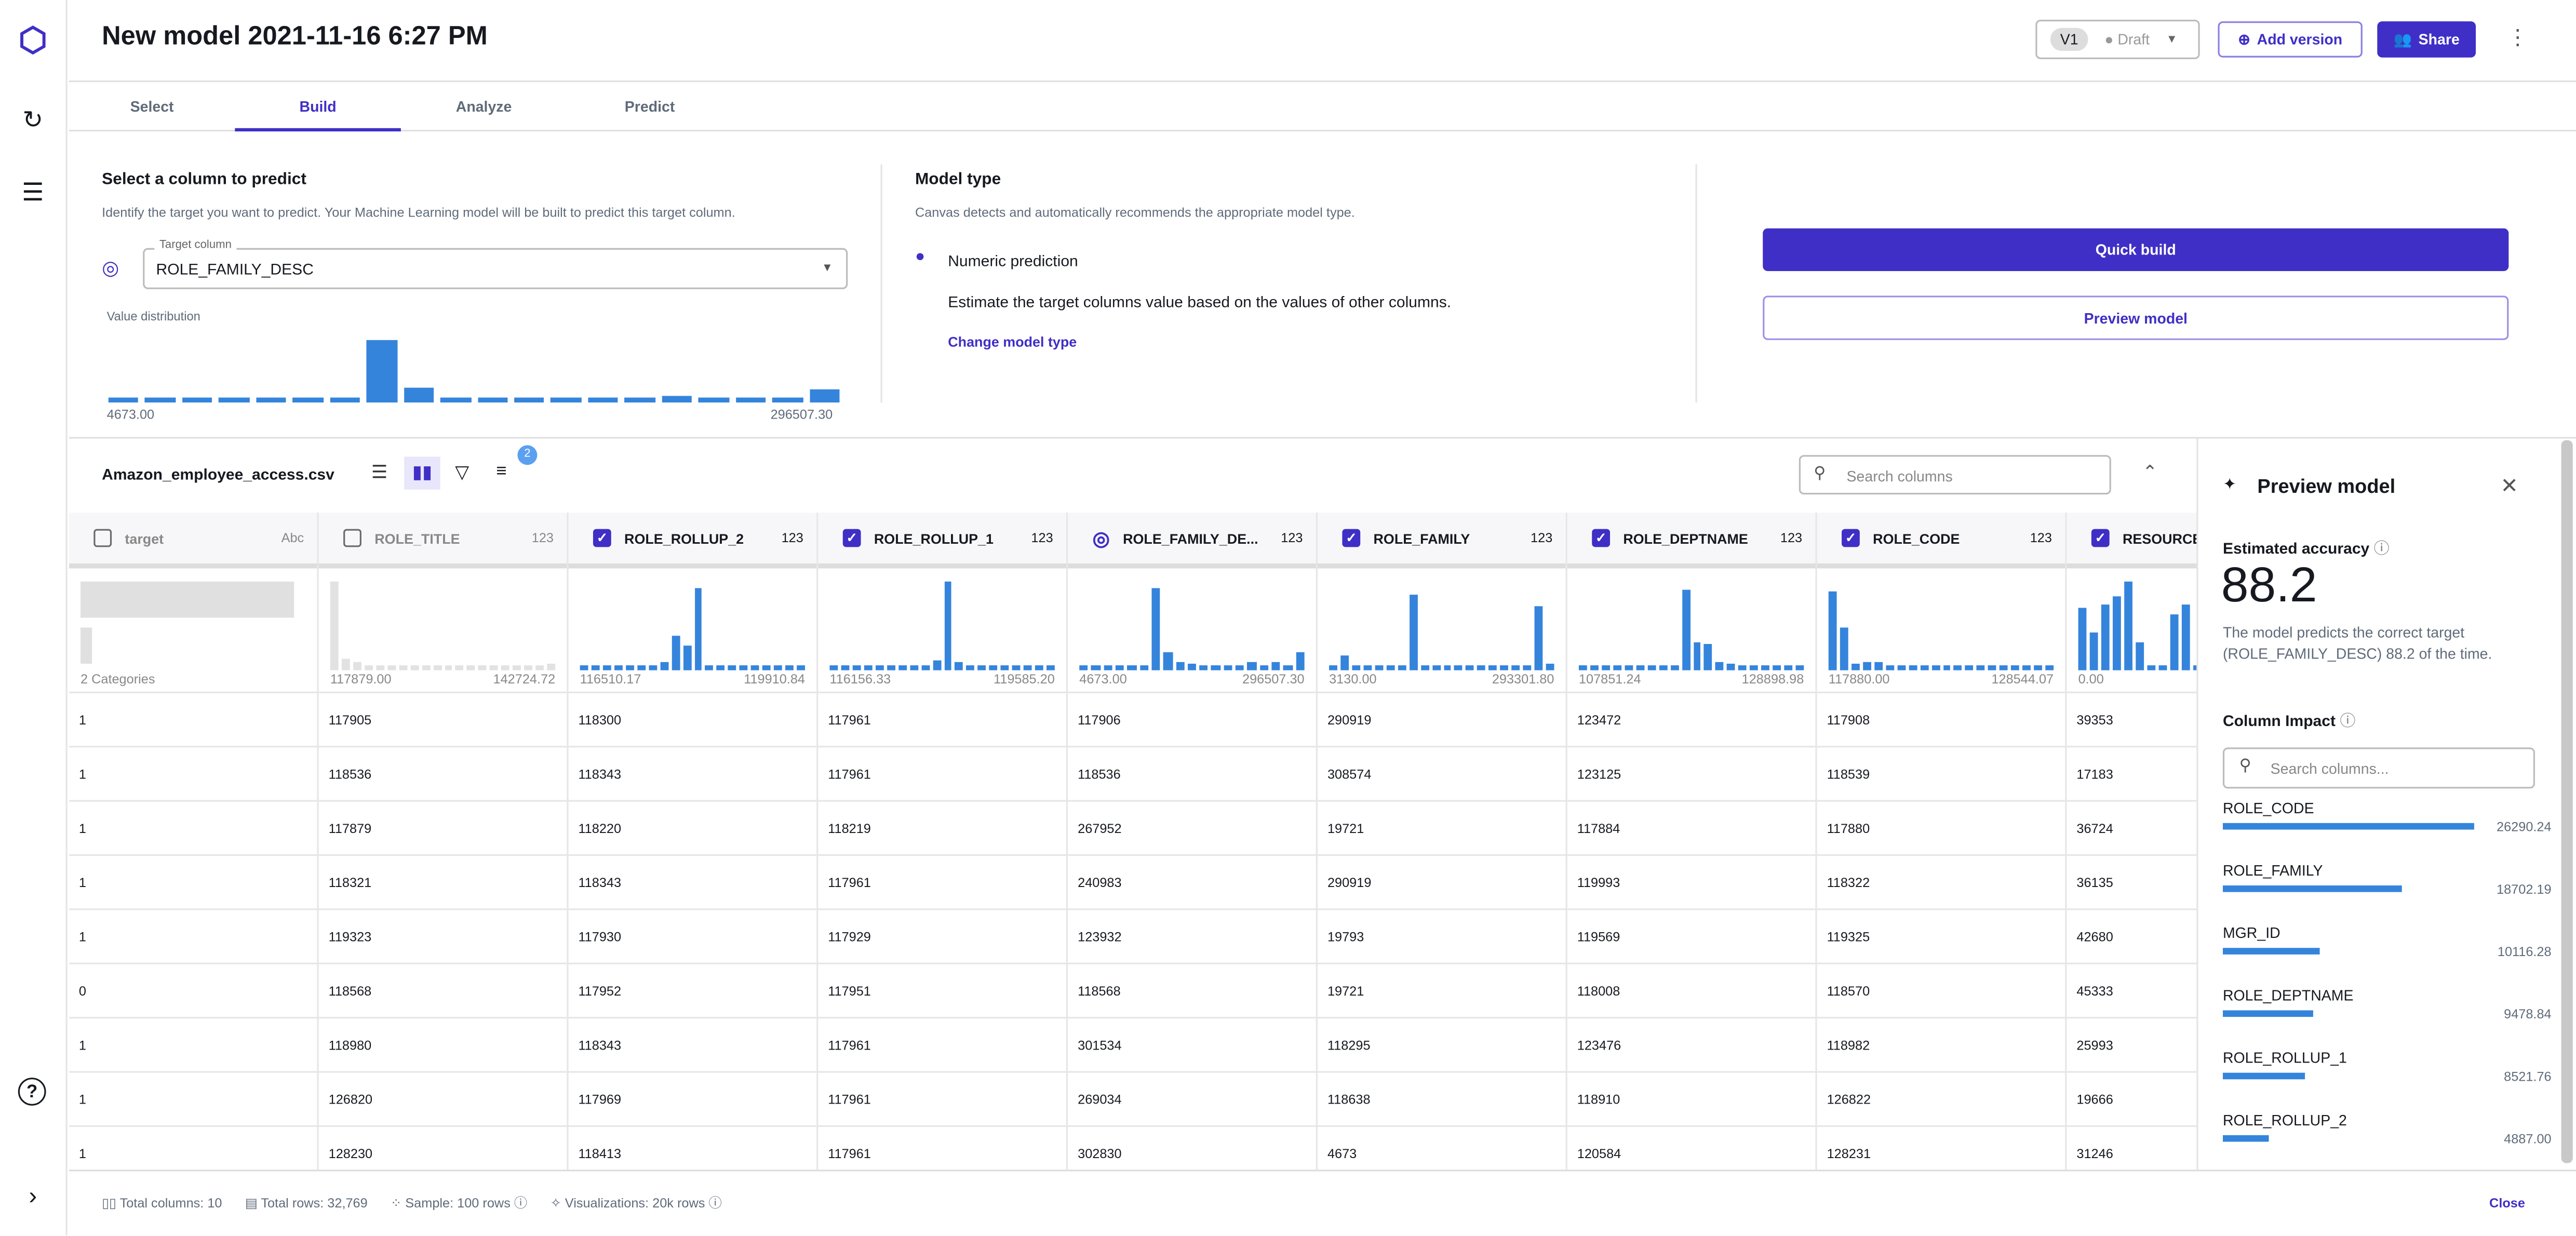  I want to click on table-cell: 117905, so click(443, 721).